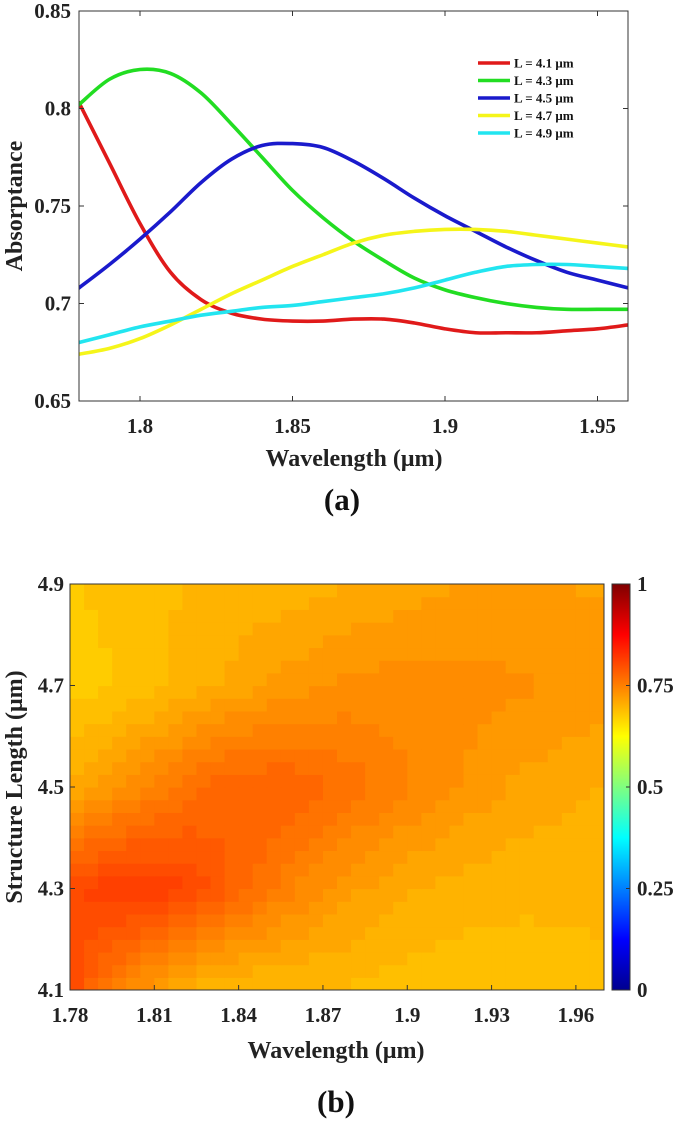 Image resolution: width=685 pixels, height=1124 pixels. Describe the element at coordinates (15, 786) in the screenshot. I see `y-axis-label-b: Structure Length (μm)` at that location.